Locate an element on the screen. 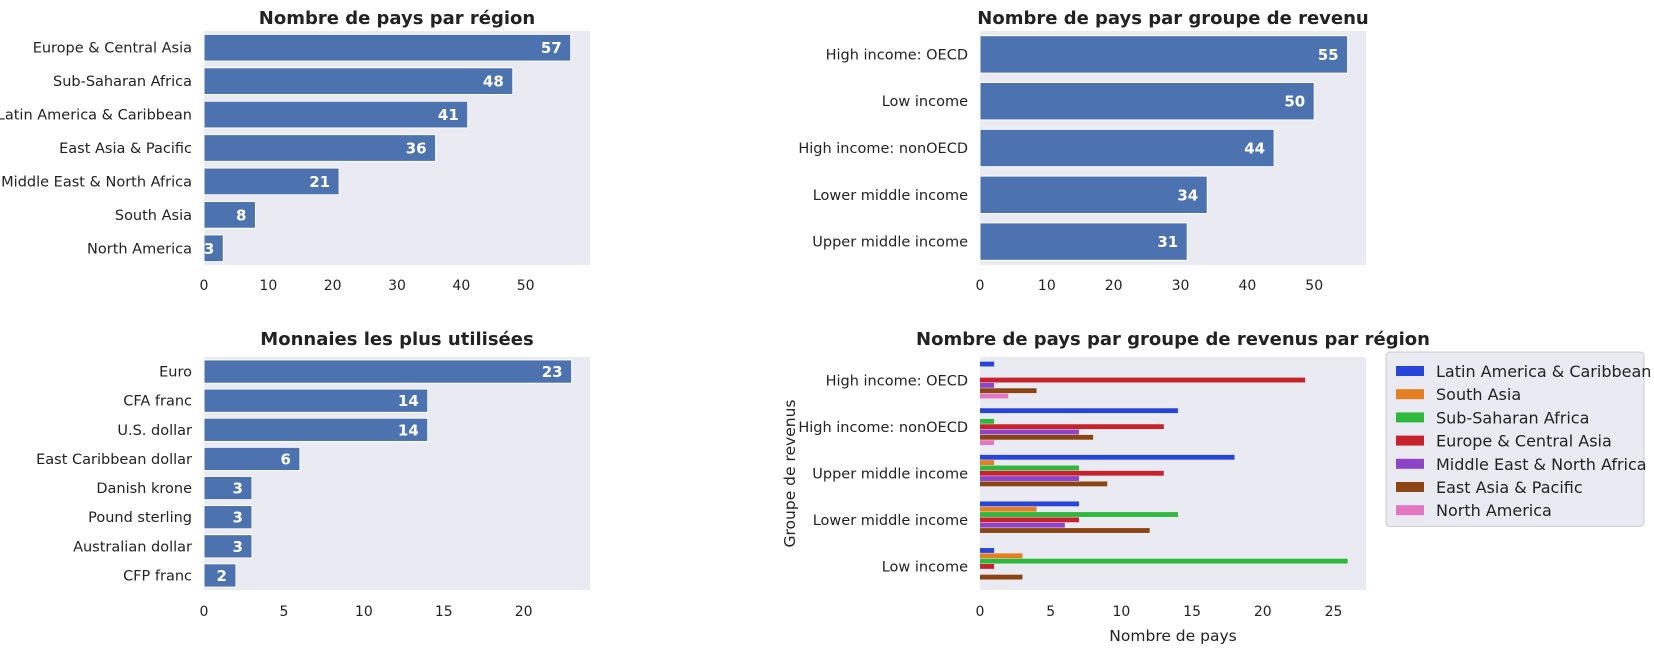 This screenshot has height=648, width=1654. legend-label: Sub-Saharan Africa is located at coordinates (1512, 417).